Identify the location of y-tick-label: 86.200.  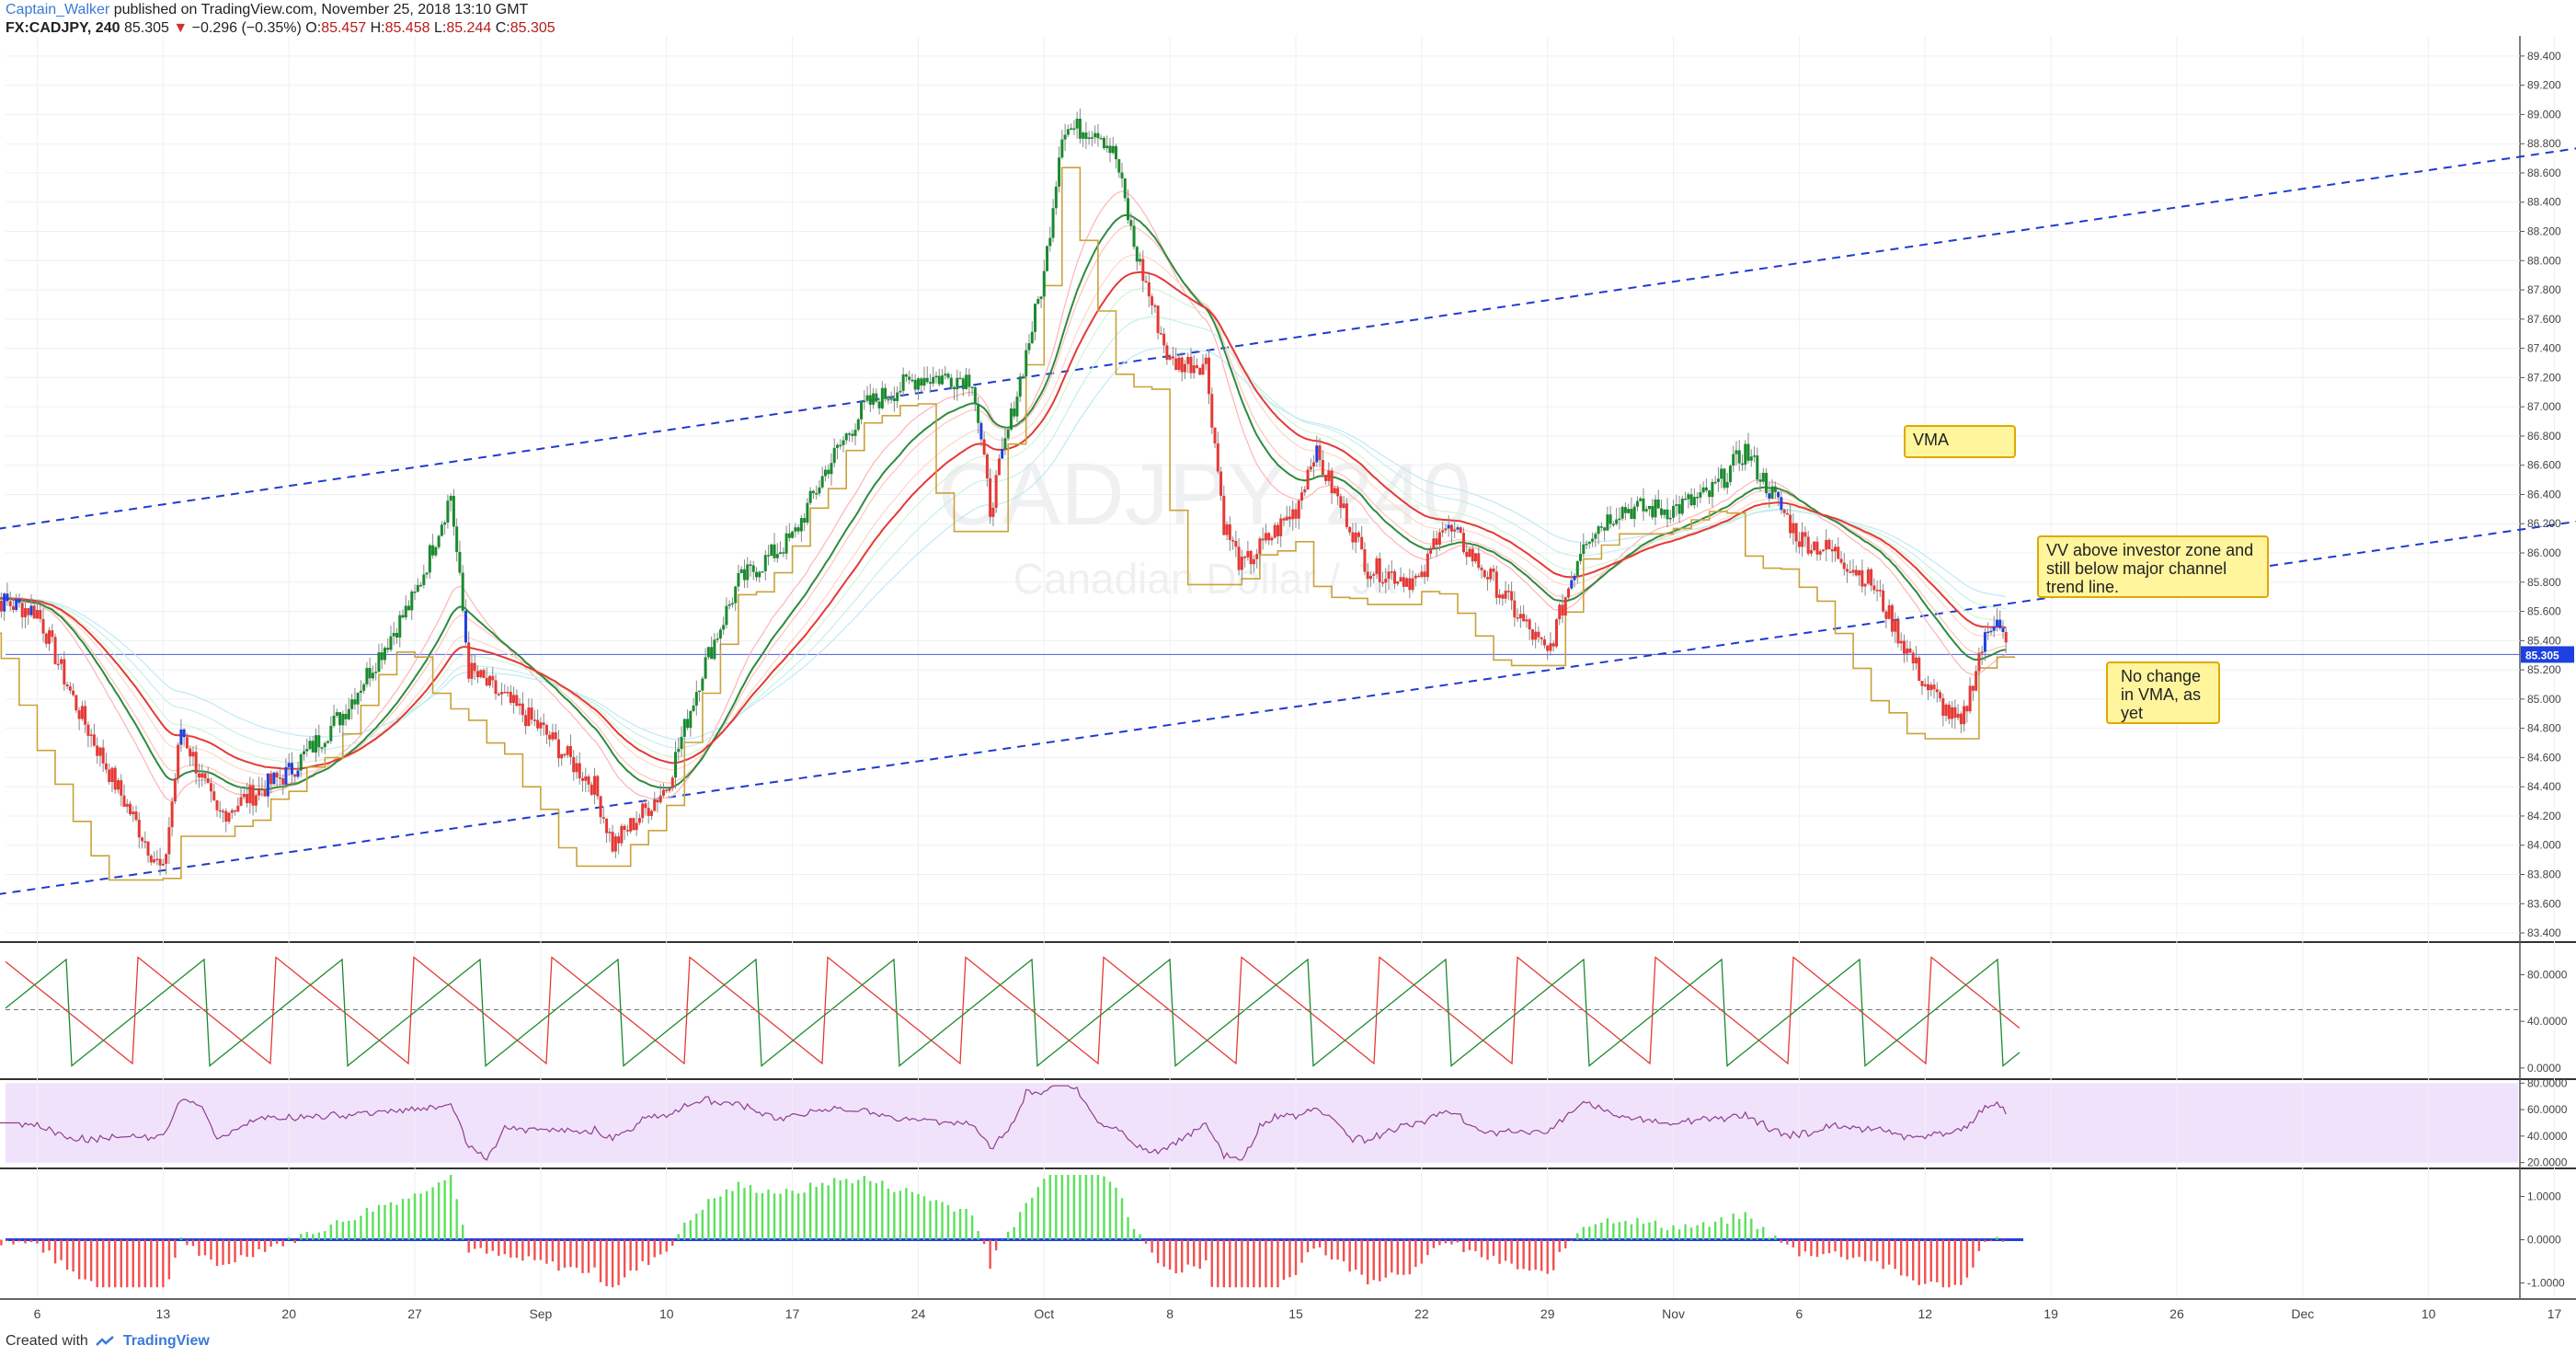
(2544, 523).